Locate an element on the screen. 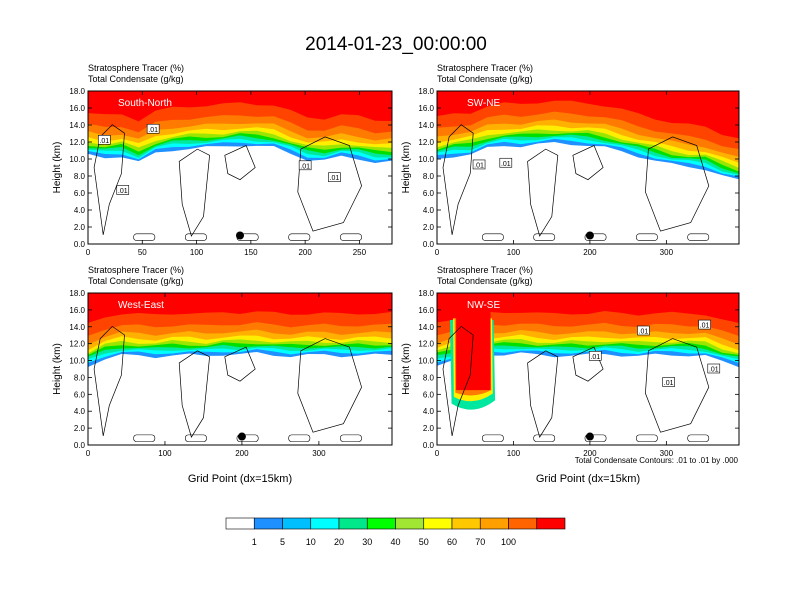  panel-label: West-East is located at coordinates (141, 305).